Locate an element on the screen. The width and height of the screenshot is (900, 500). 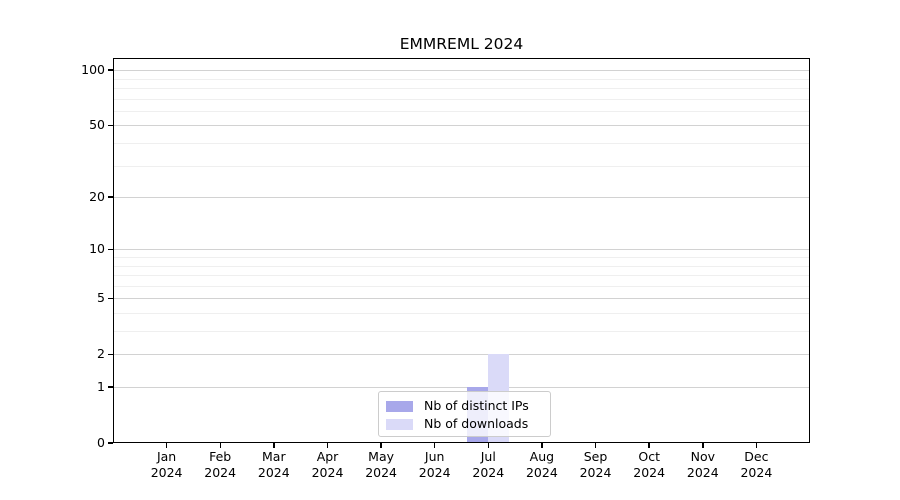
x-tick-month: Apr is located at coordinates (327, 456).